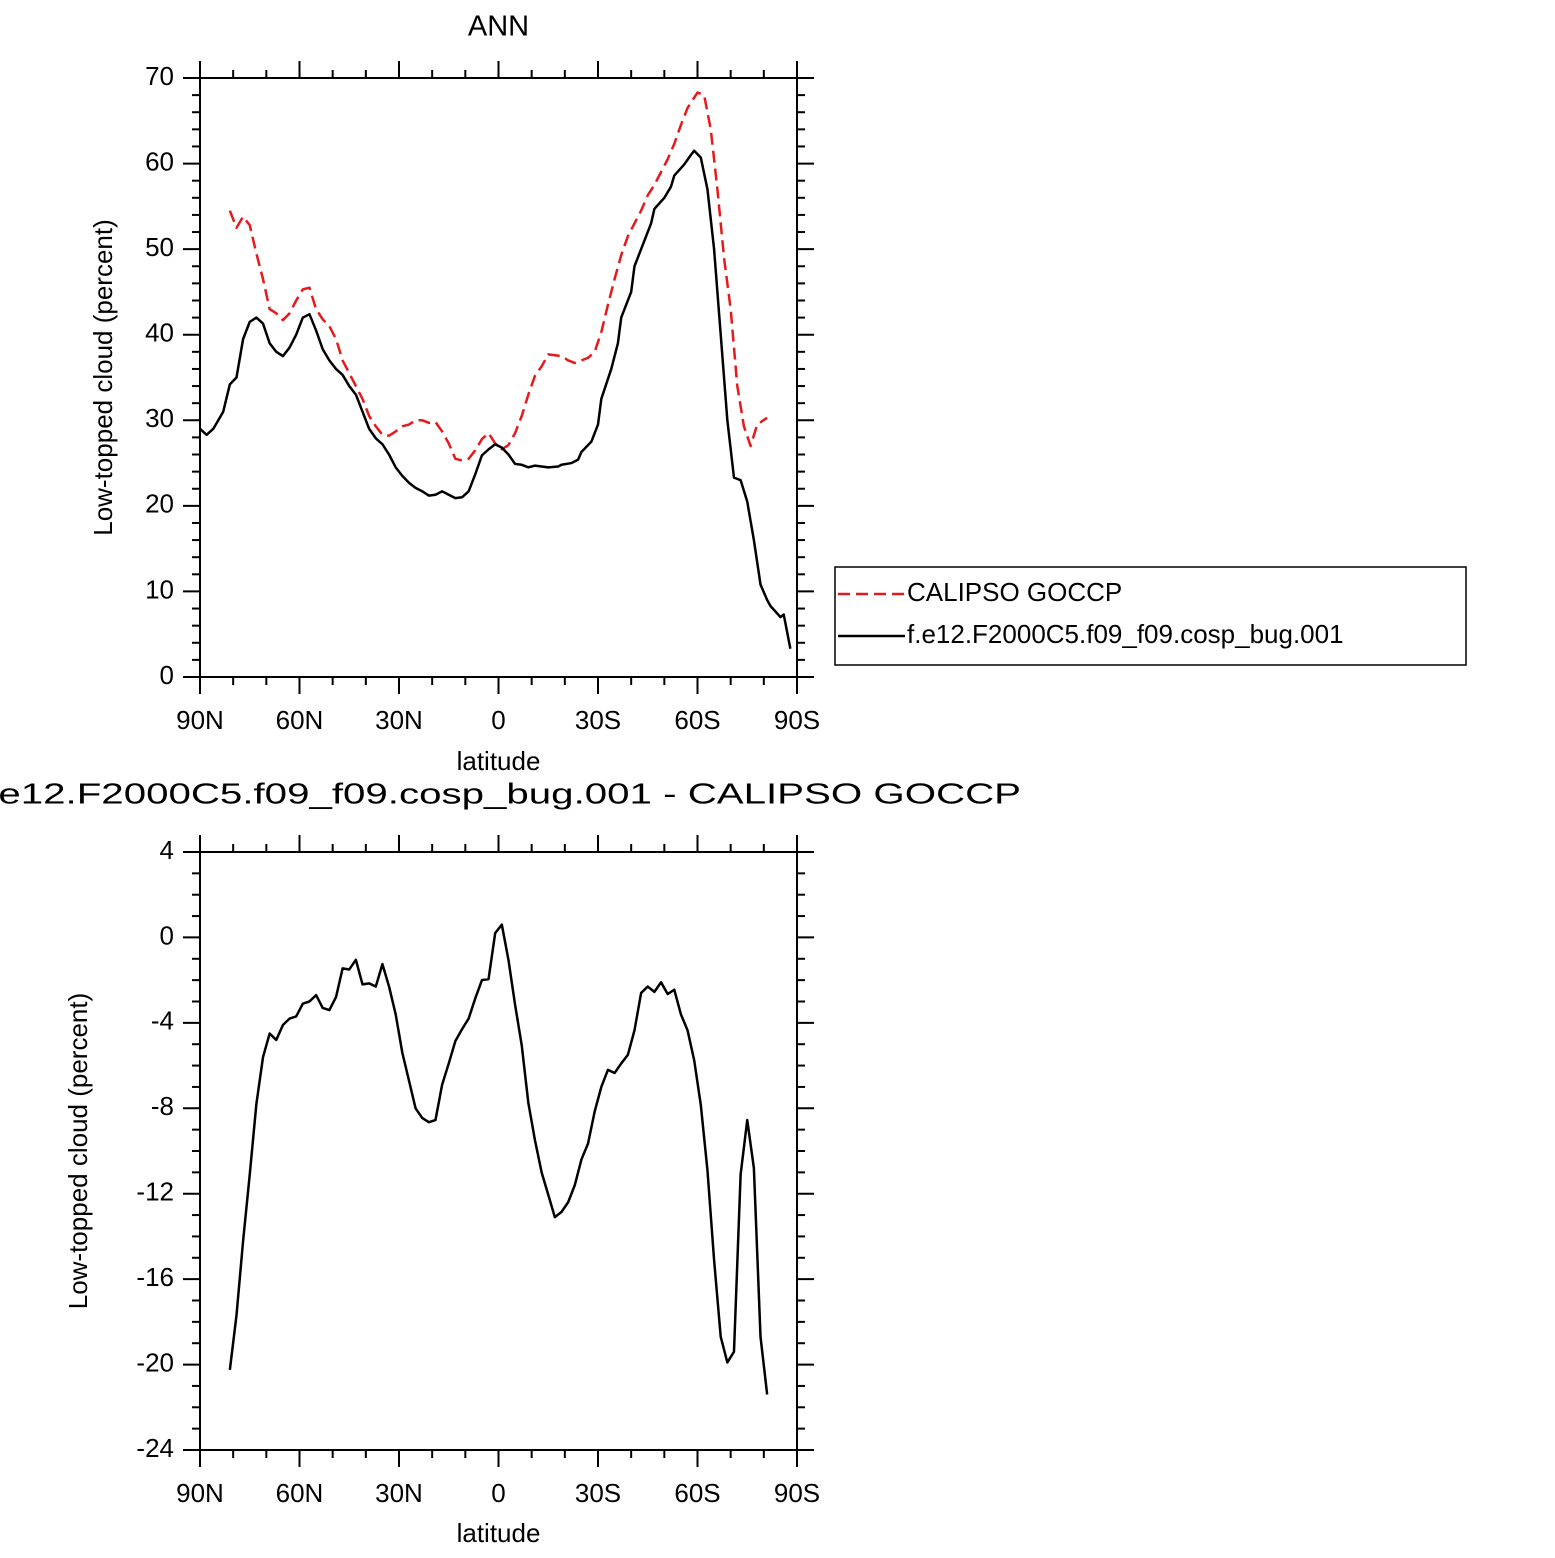 The width and height of the screenshot is (1555, 1558). Describe the element at coordinates (167, 850) in the screenshot. I see `y-tick-label: 4` at that location.